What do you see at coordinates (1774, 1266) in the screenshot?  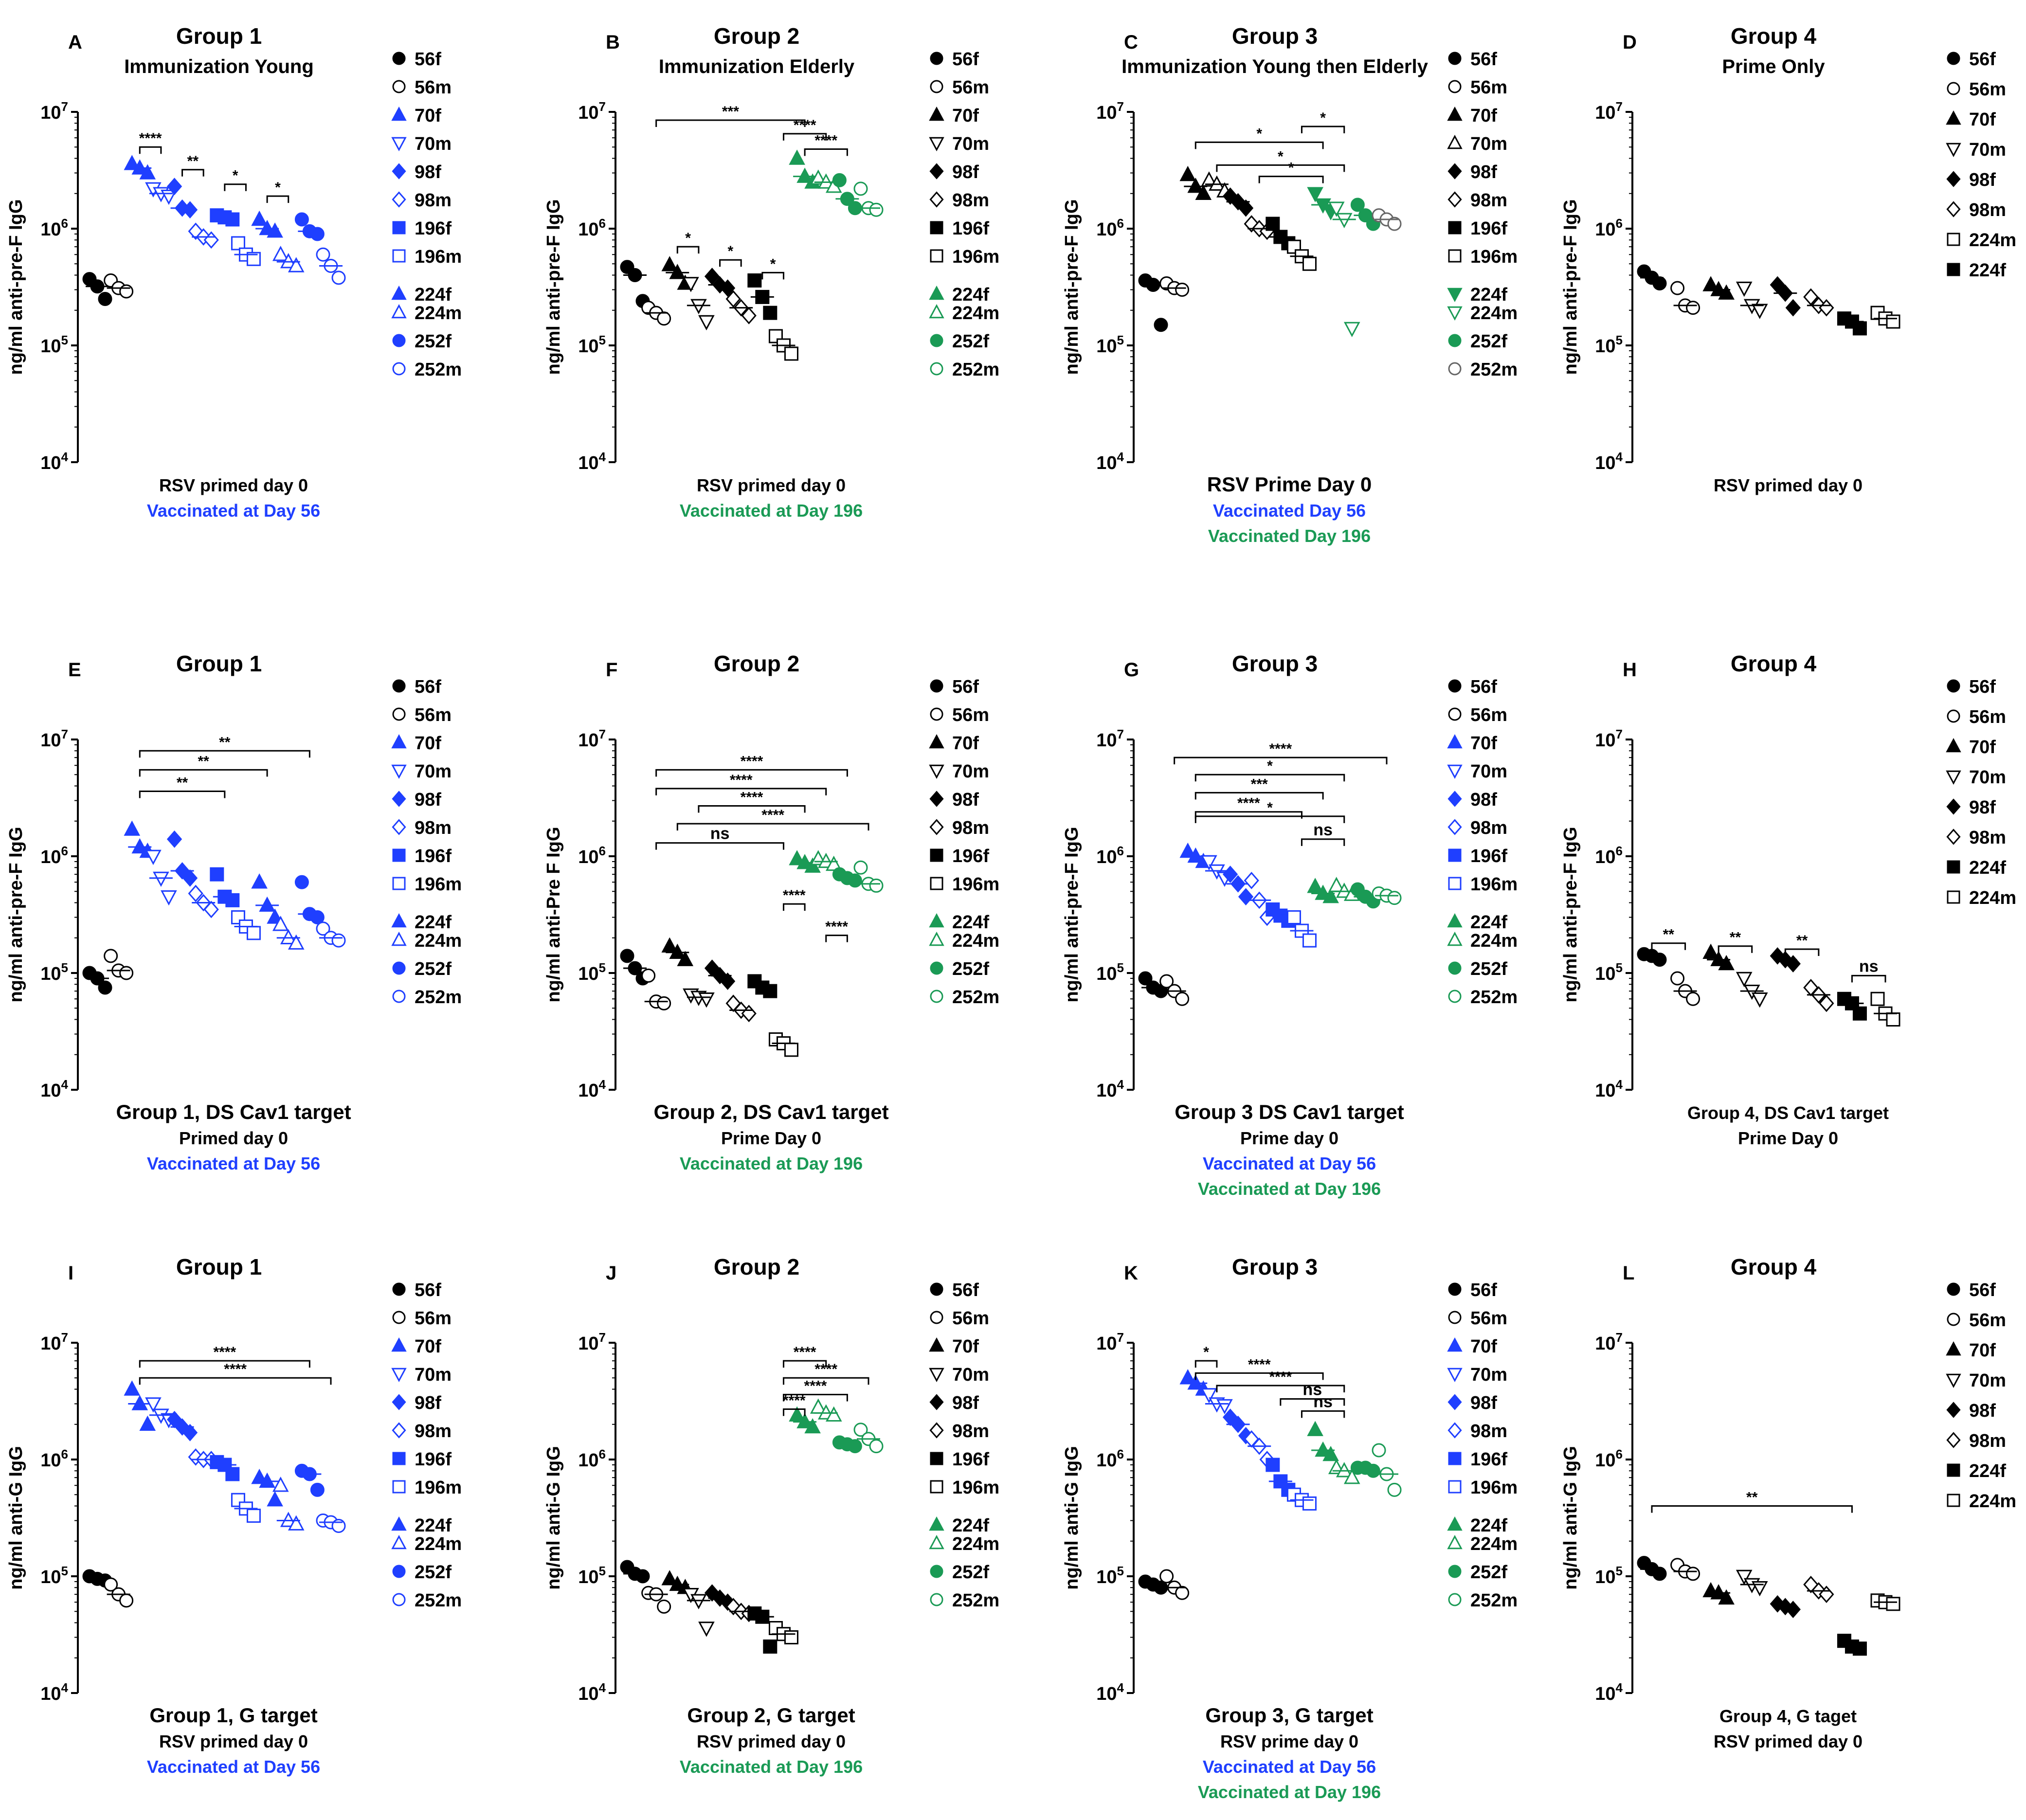 I see `panel-group-title: Group 4` at bounding box center [1774, 1266].